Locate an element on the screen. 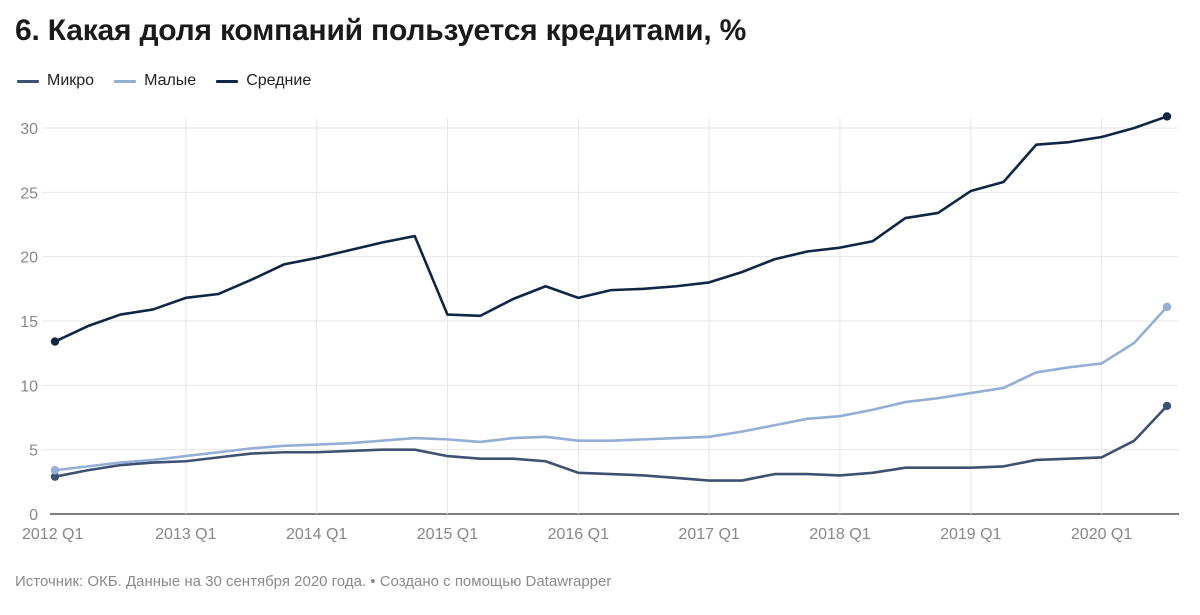  legend-label-small: Малые is located at coordinates (170, 80).